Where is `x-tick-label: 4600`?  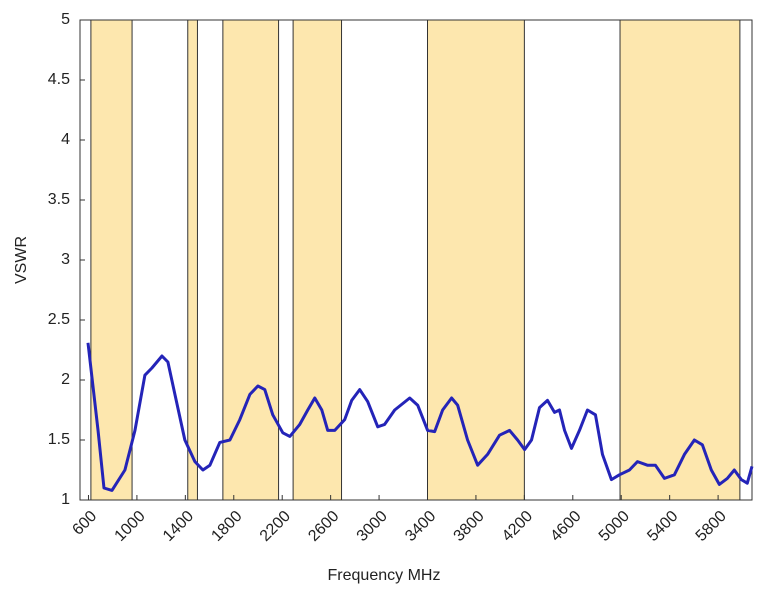 x-tick-label: 4600 is located at coordinates (565, 526).